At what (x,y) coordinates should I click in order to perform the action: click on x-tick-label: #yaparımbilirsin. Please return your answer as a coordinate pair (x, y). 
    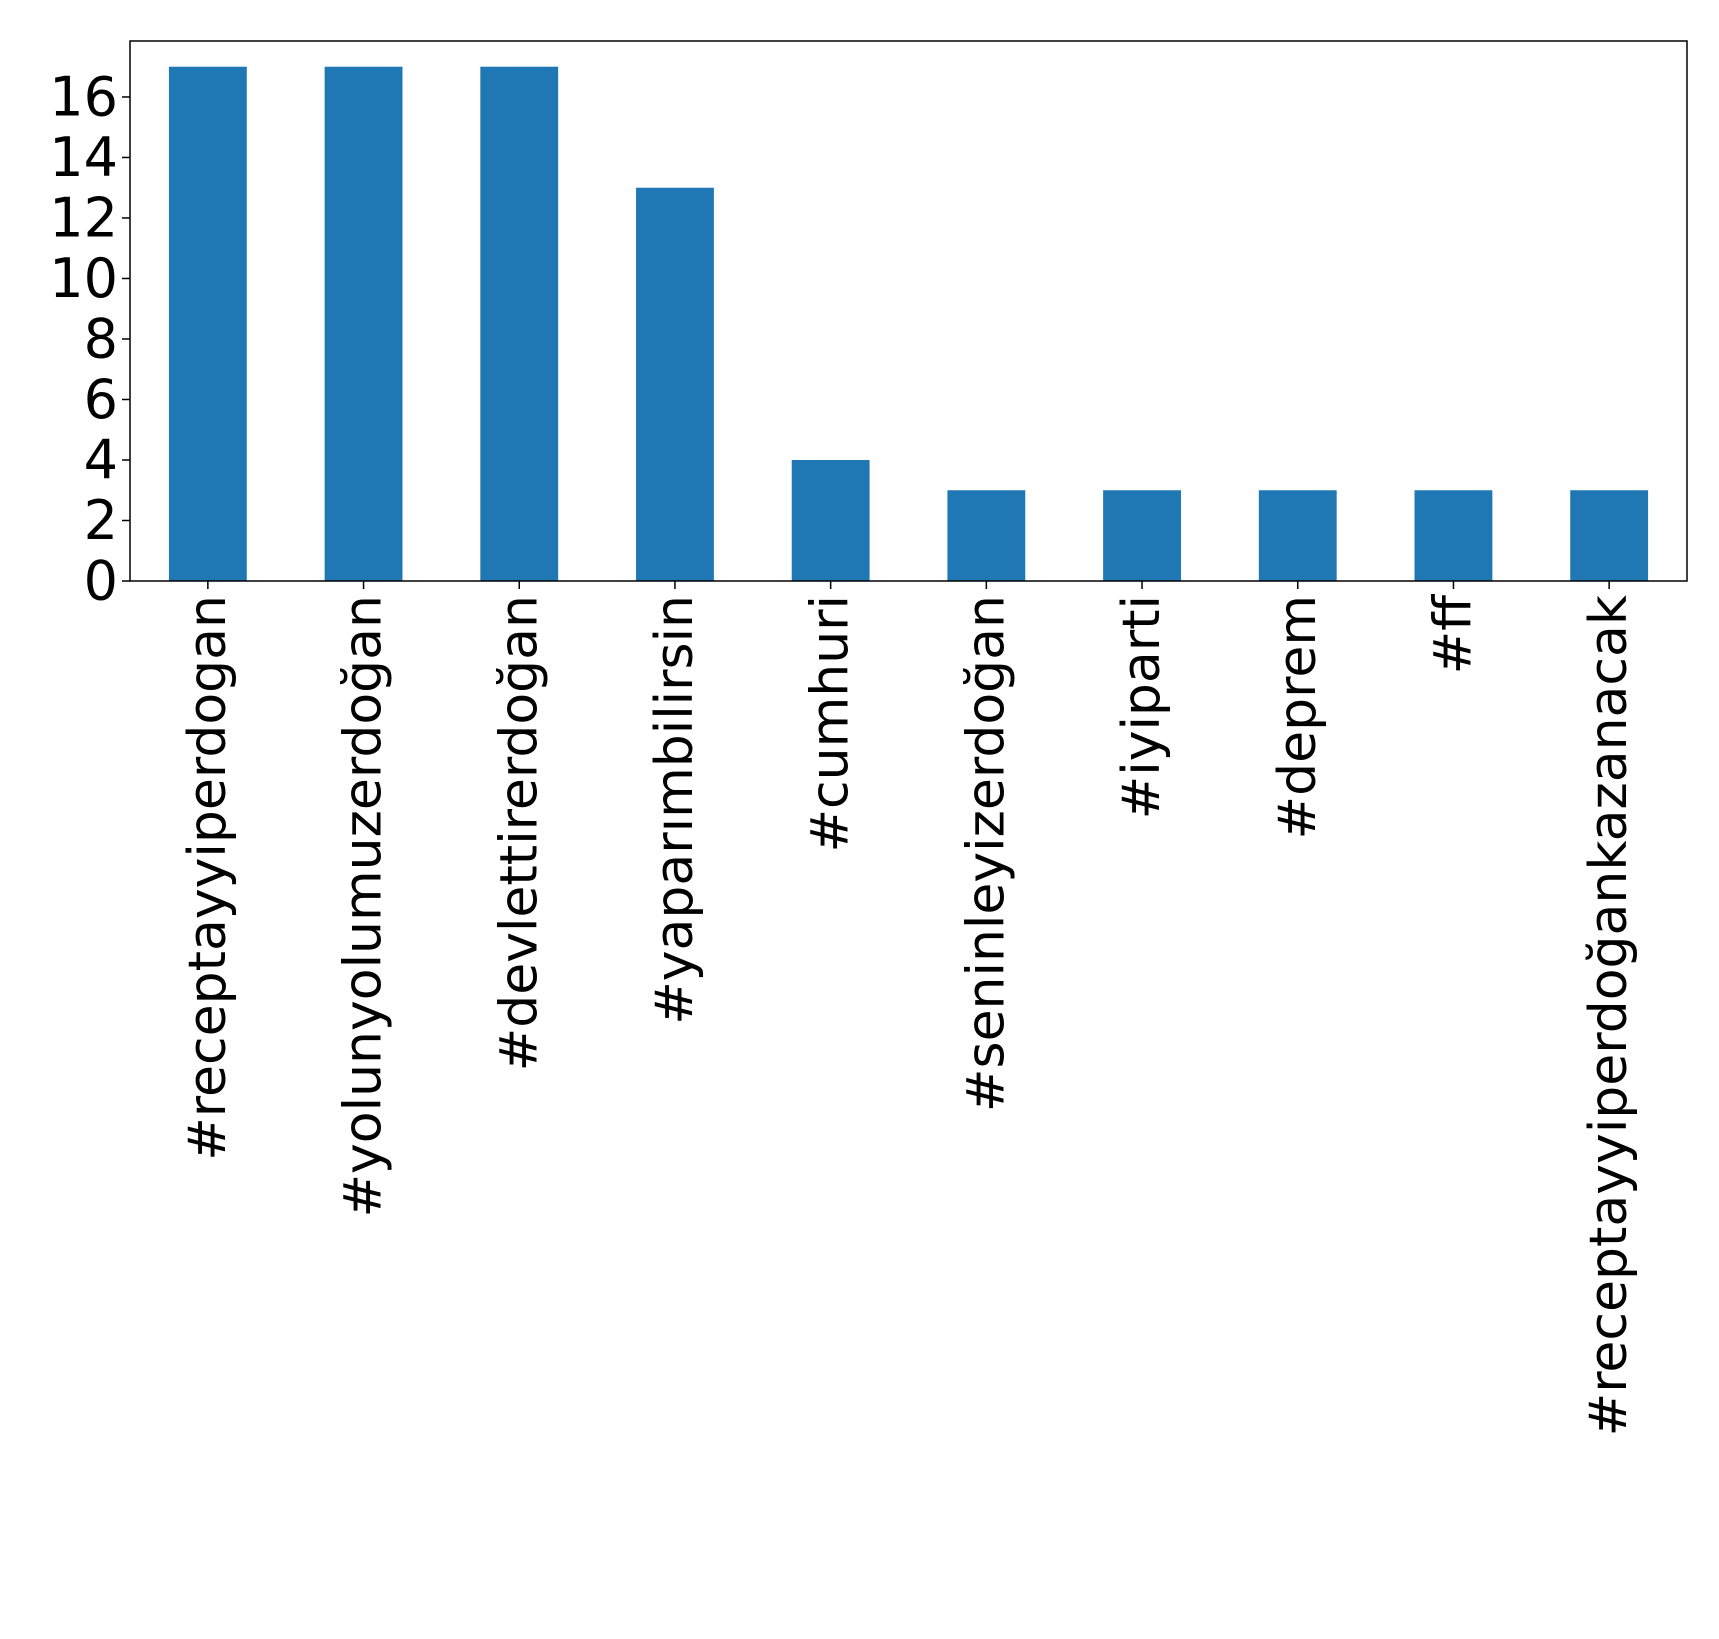
    Looking at the image, I should click on (675, 810).